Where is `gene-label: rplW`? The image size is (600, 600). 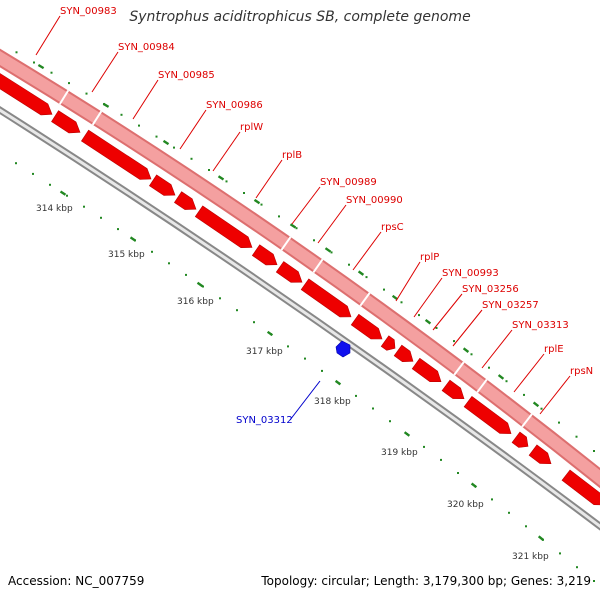 gene-label: rplW is located at coordinates (251, 127).